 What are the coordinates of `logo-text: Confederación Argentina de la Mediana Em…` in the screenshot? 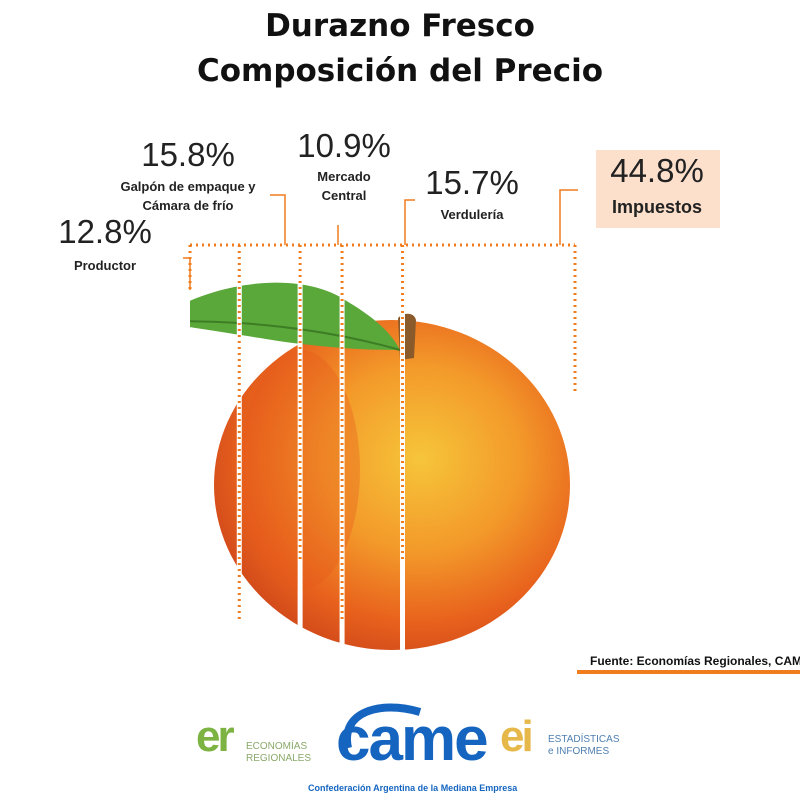 It's located at (413, 788).